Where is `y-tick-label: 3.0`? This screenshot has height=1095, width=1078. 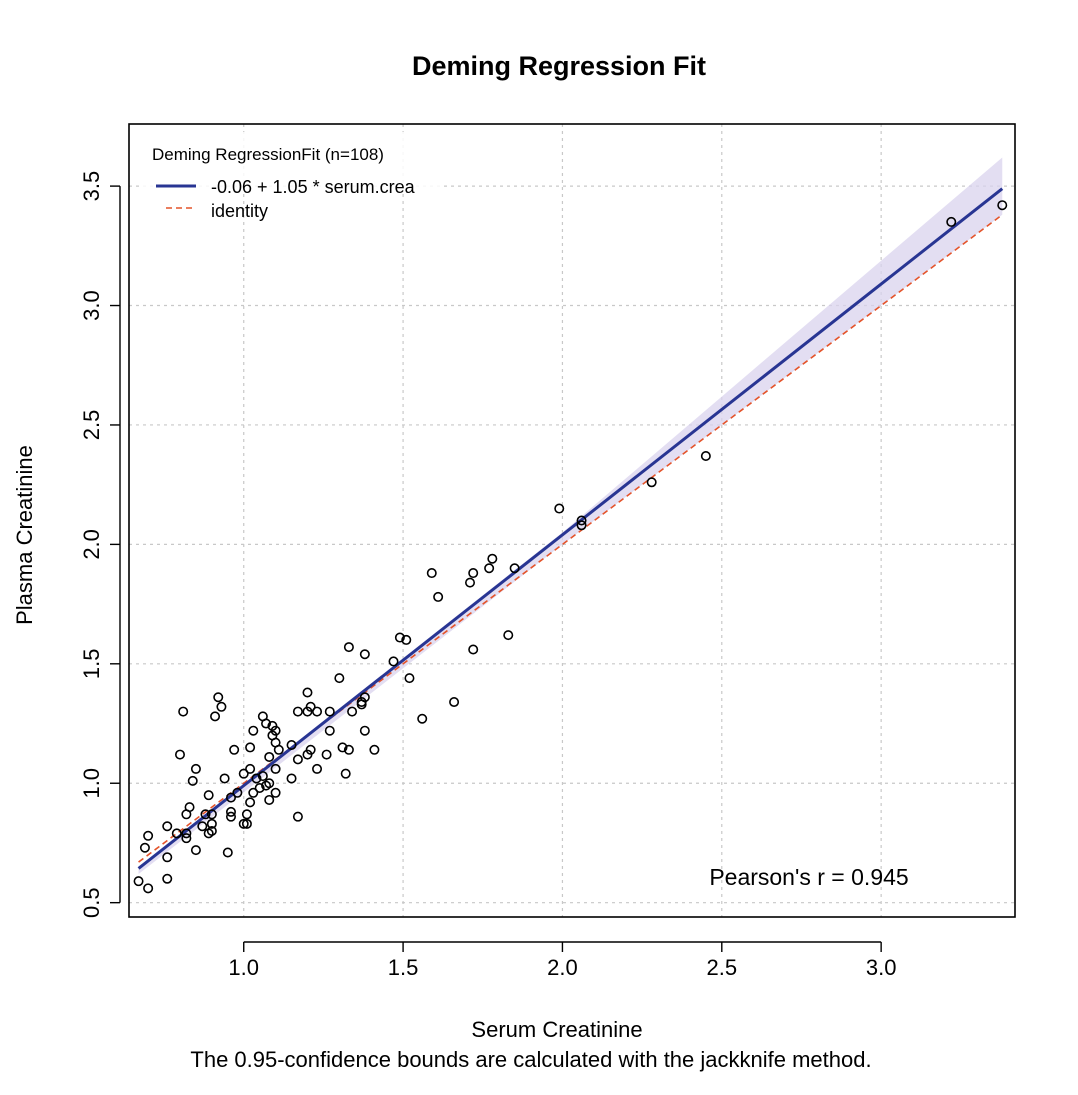
y-tick-label: 3.0 is located at coordinates (91, 305).